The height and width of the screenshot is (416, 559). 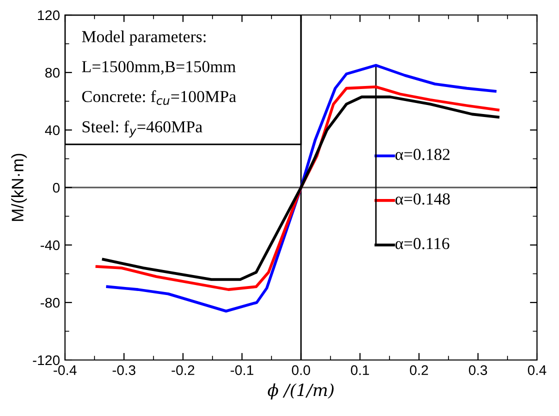 I want to click on y-tick-label: 120, so click(x=49, y=15).